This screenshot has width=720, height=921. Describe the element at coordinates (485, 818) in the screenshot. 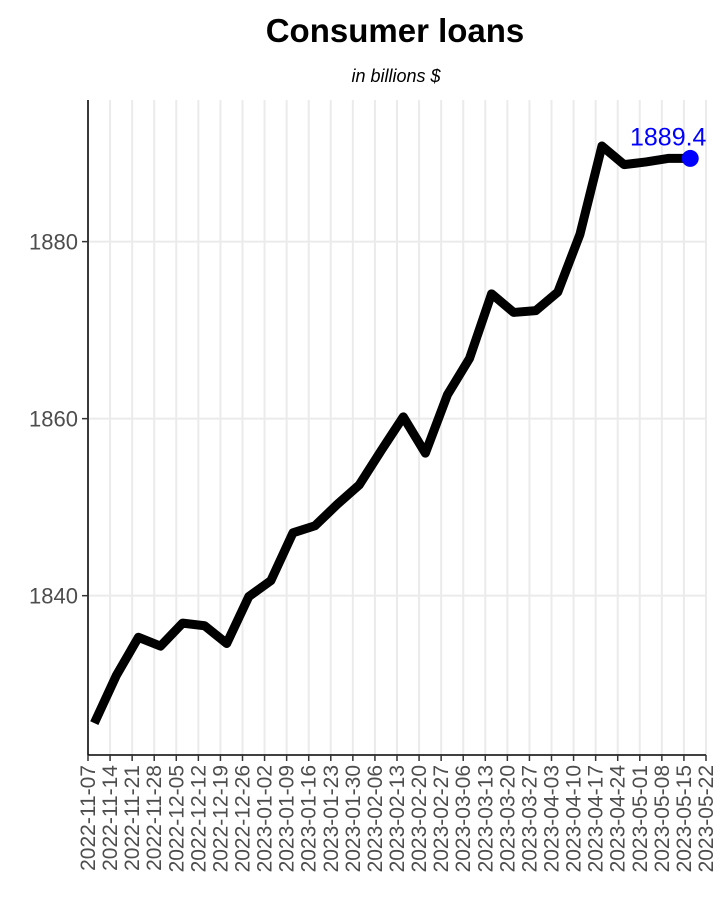

I see `x-tick-label: 2023-03-13` at that location.